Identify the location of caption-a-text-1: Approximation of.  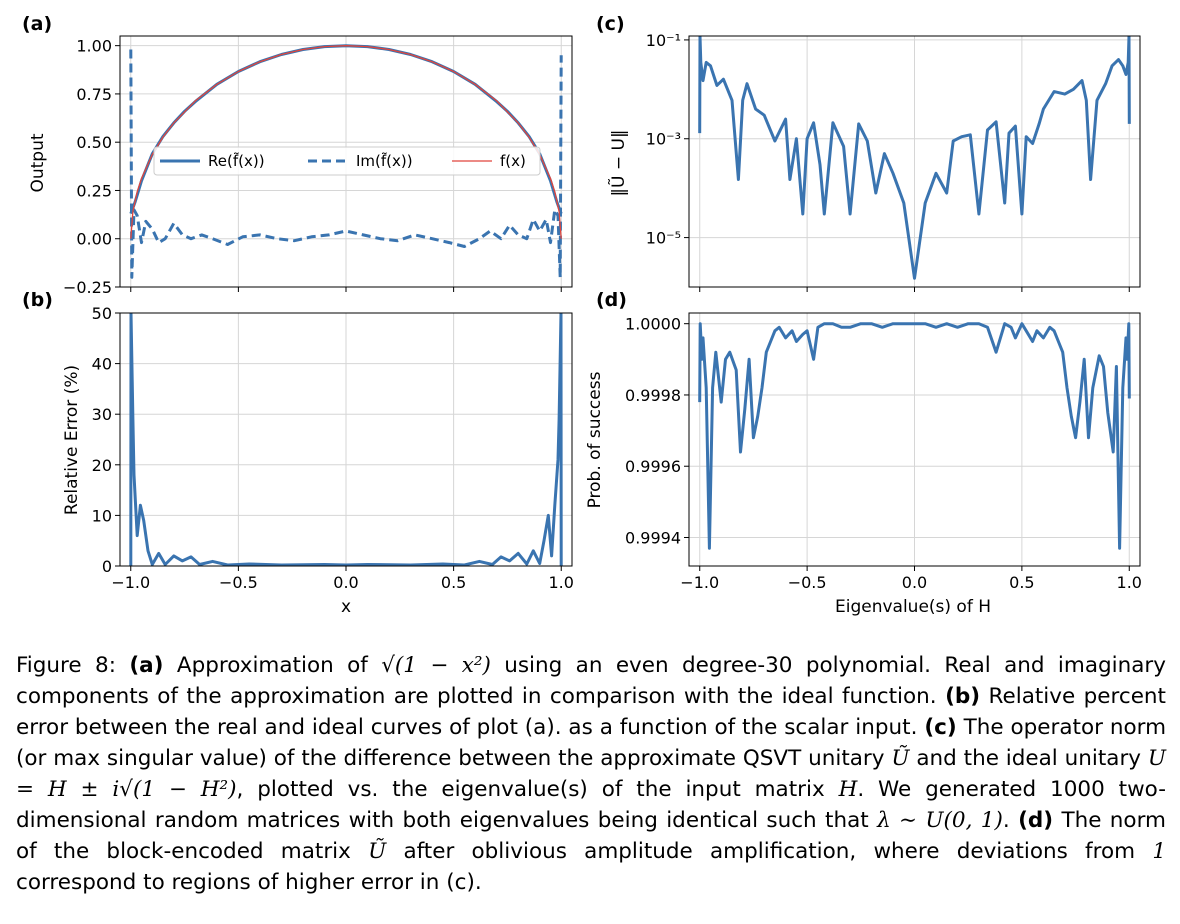
(272, 665).